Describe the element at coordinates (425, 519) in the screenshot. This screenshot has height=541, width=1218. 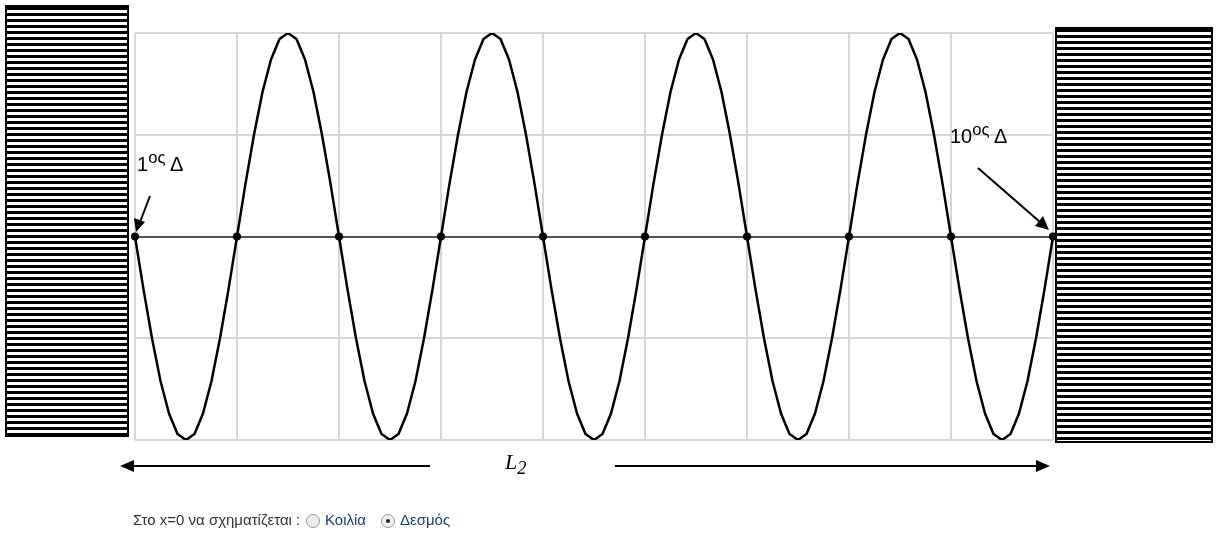
I see `text: Δεσμός` at that location.